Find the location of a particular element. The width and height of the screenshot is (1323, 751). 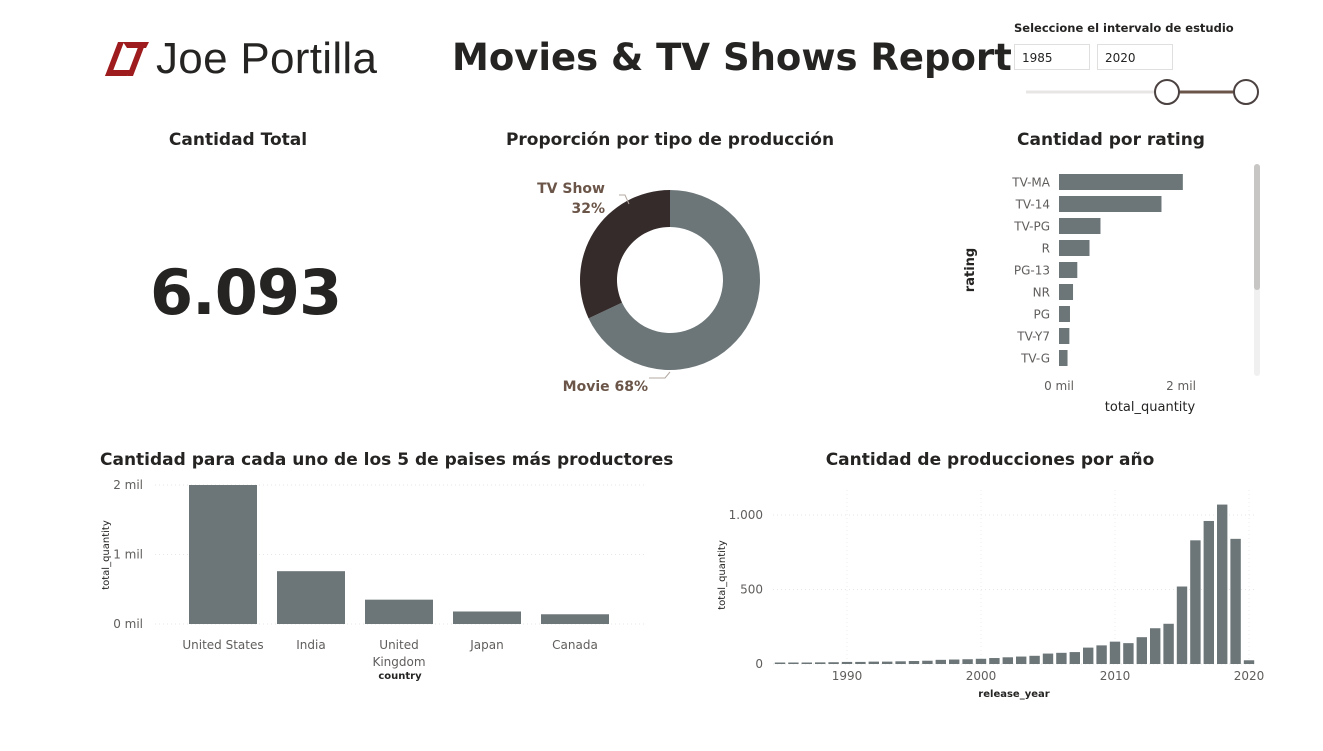

slicer-title: Seleccione el intervalo de estudio is located at coordinates (1124, 28).